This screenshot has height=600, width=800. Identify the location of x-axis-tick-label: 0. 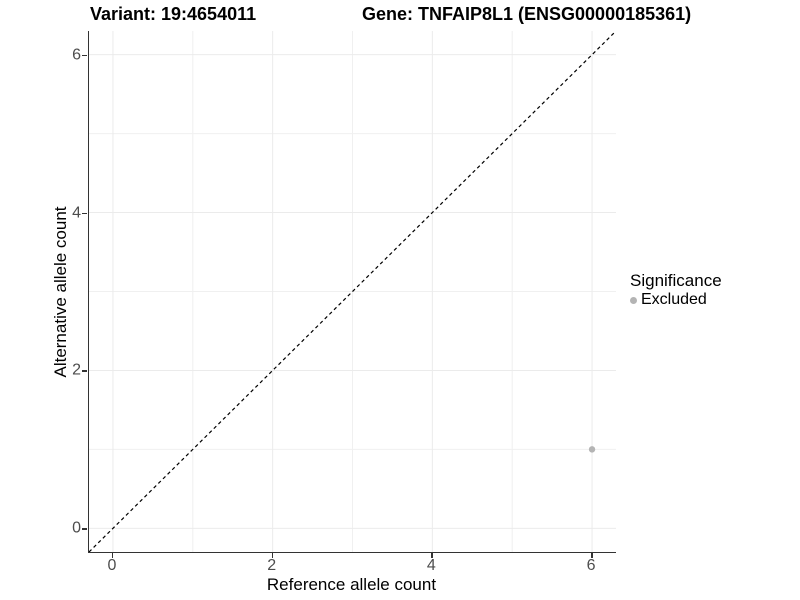
(112, 565).